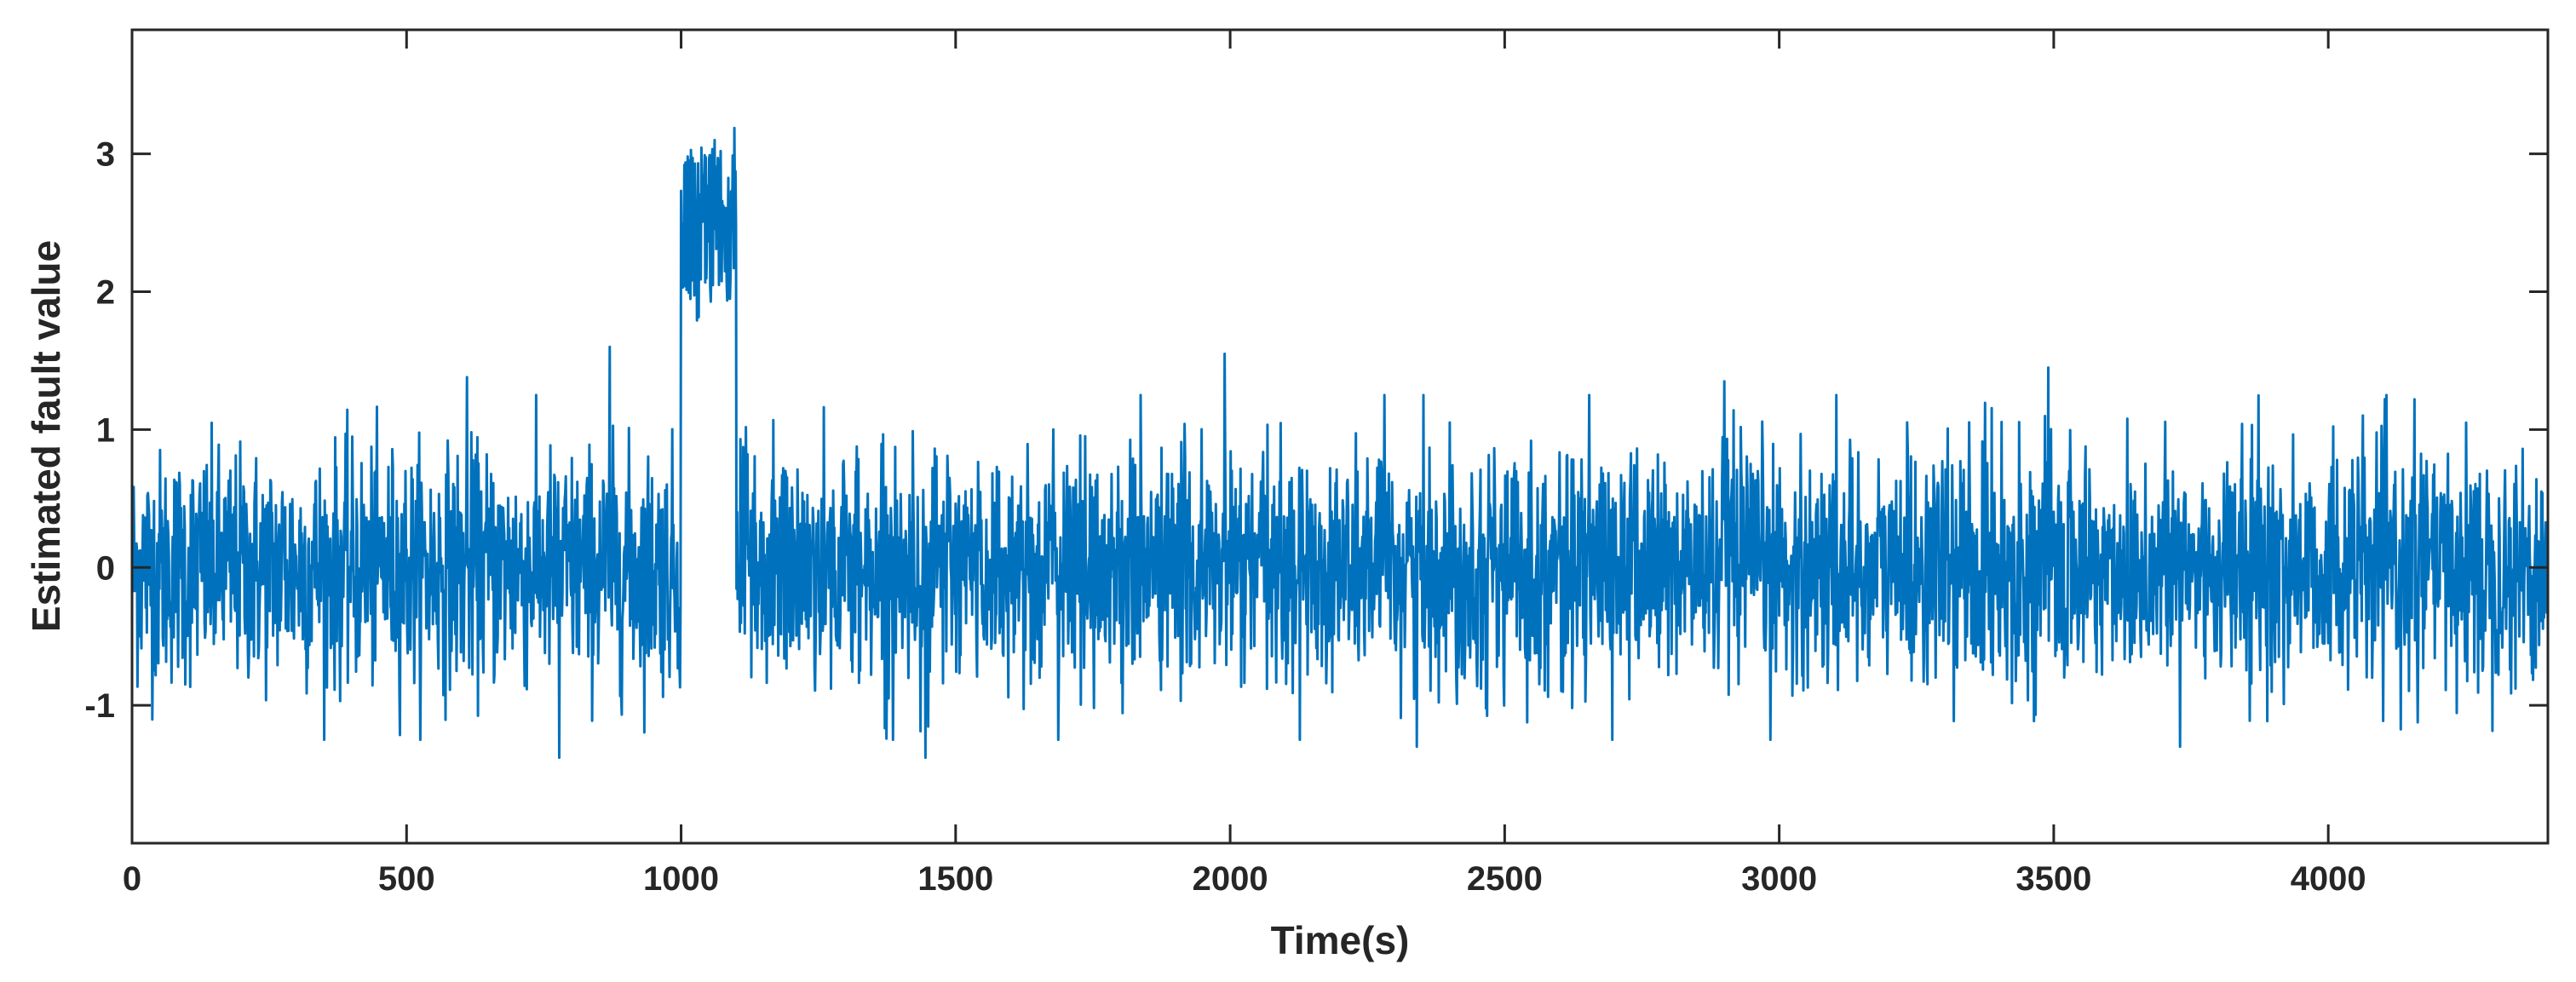  I want to click on x-tick-label: 4000, so click(2328, 879).